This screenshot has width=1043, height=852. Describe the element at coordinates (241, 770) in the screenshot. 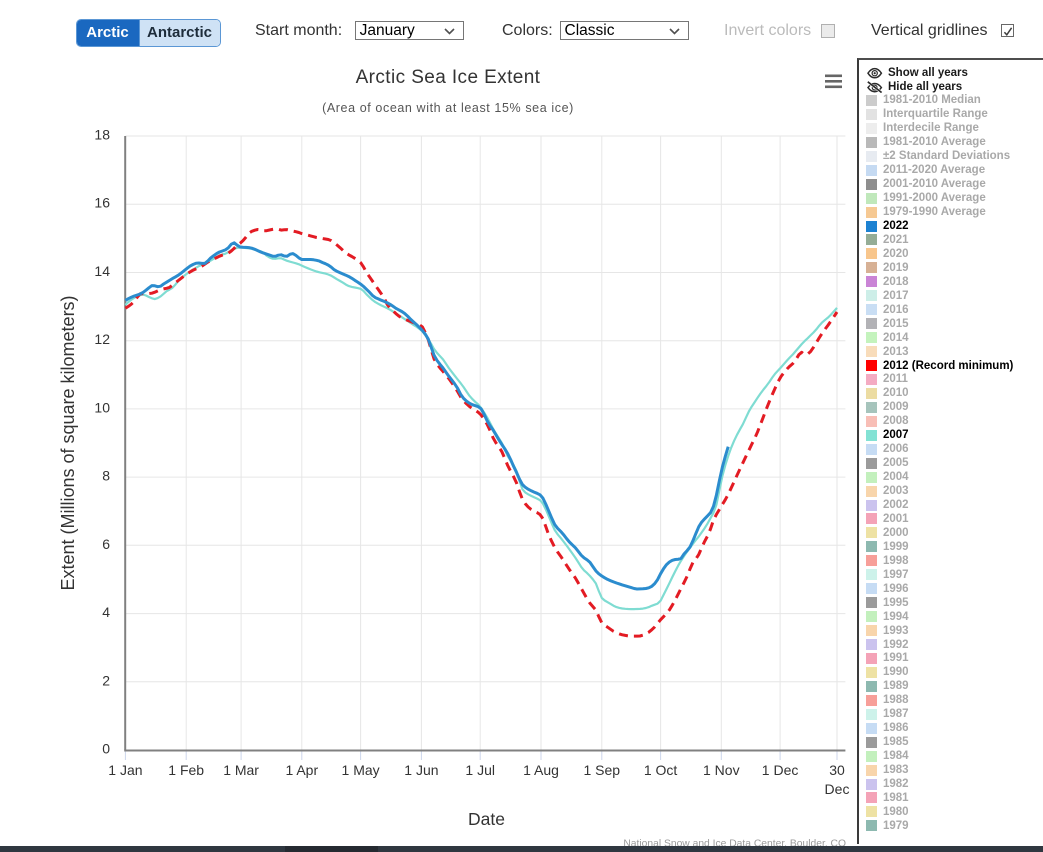

I see `svg-text: 1 Mar` at that location.